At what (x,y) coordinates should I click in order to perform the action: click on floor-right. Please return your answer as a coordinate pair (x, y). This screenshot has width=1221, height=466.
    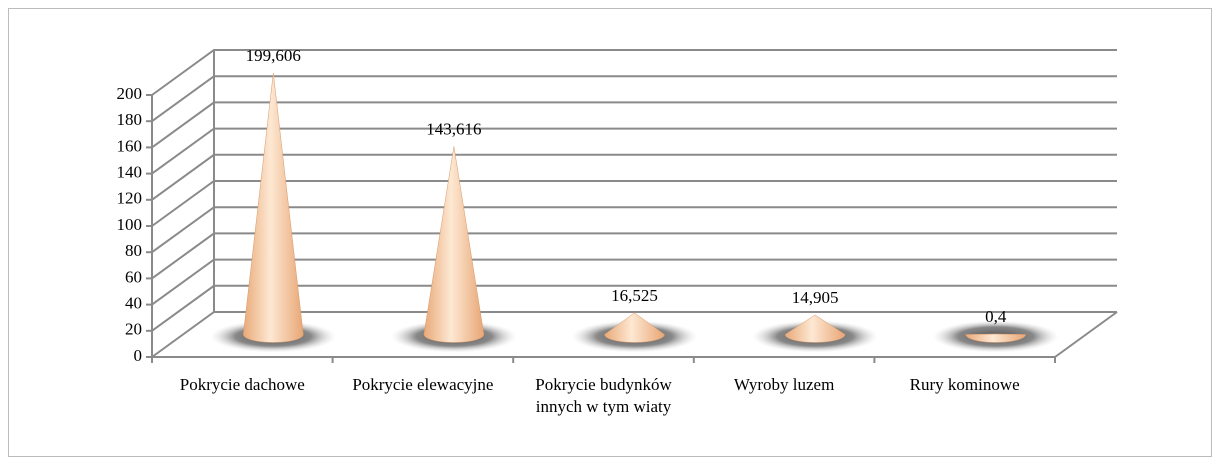
    Looking at the image, I should click on (1086, 334).